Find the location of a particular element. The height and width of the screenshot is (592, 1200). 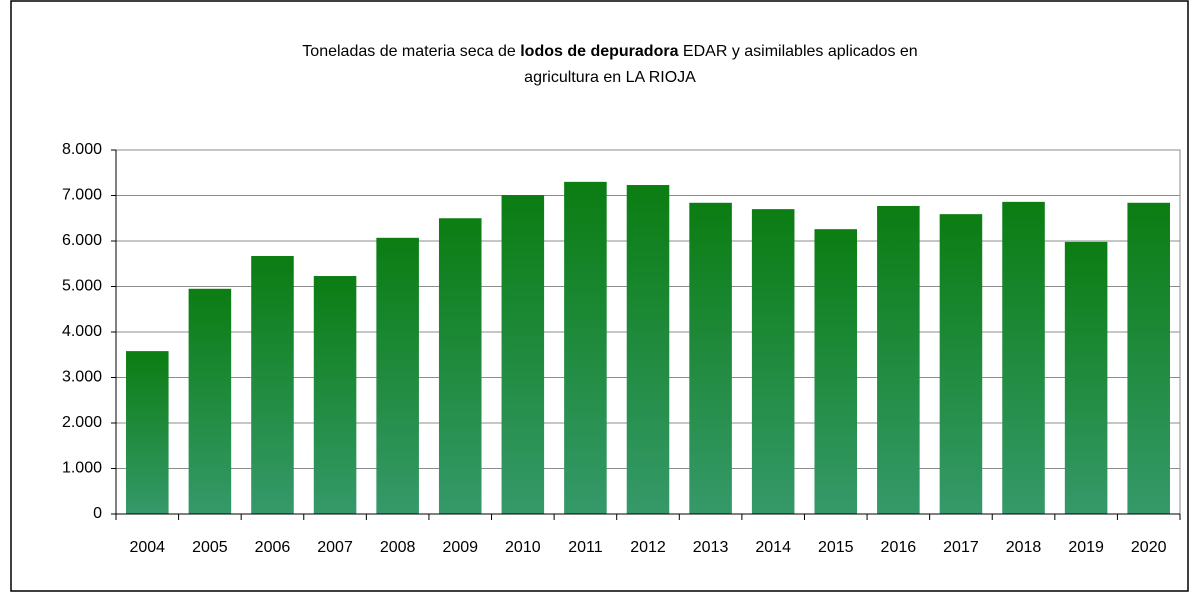

x-tick-label: 2011 is located at coordinates (585, 547).